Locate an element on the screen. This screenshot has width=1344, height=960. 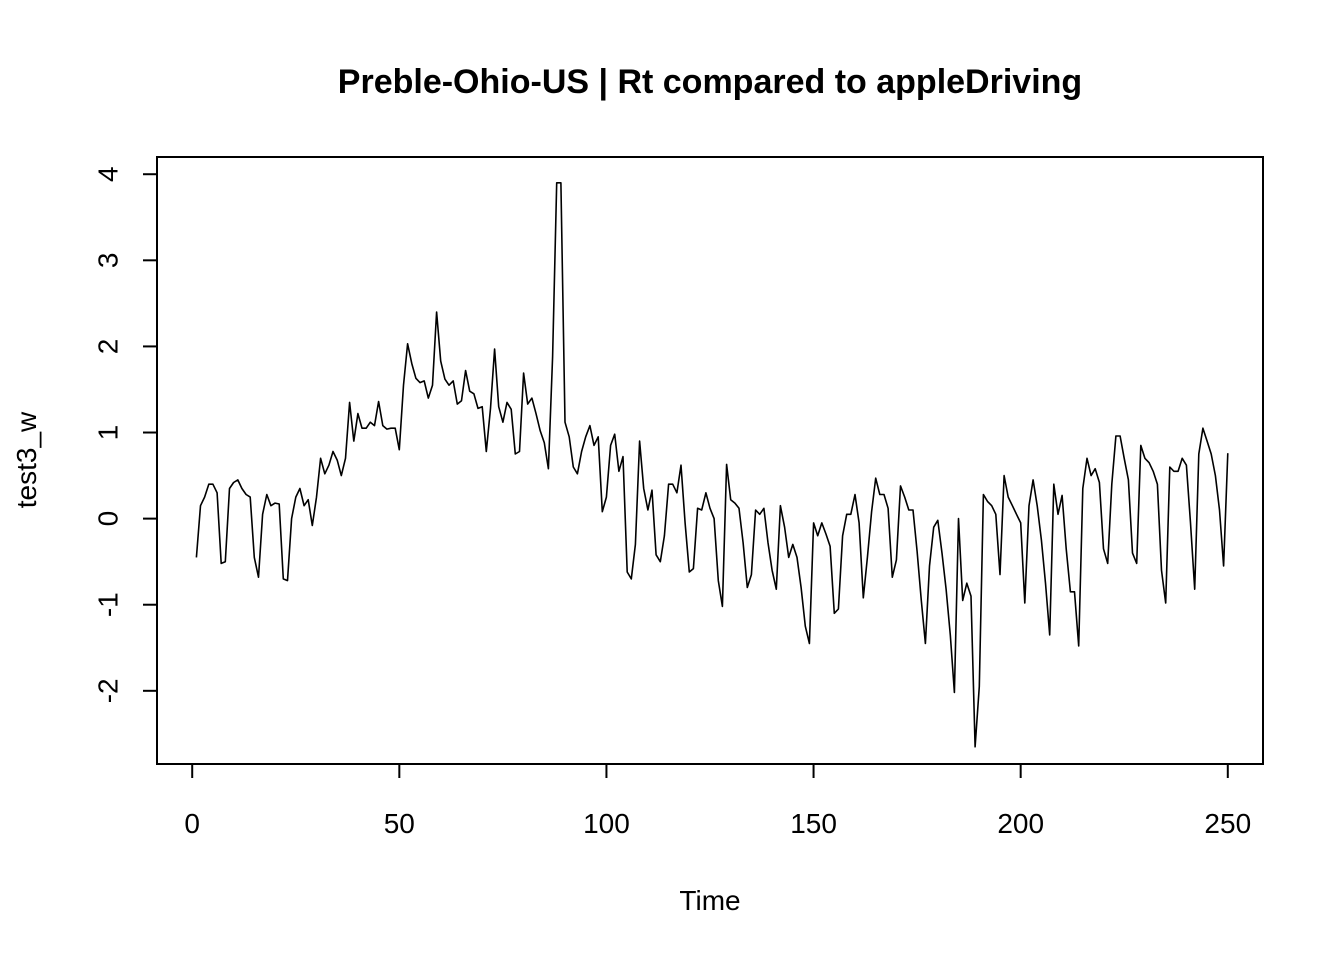
x-tick-label: 50 is located at coordinates (399, 823).